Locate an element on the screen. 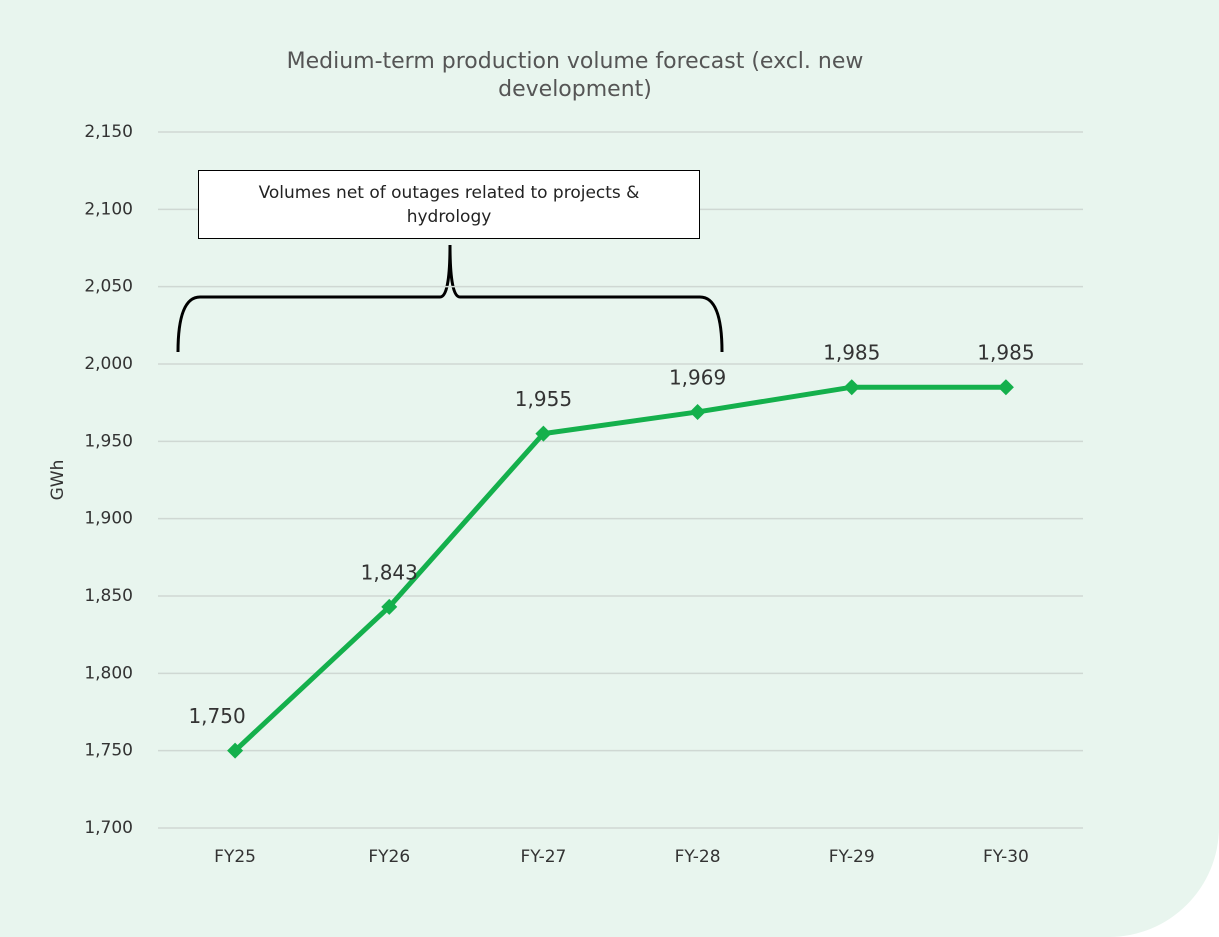  data-label: 1,955 is located at coordinates (543, 399).